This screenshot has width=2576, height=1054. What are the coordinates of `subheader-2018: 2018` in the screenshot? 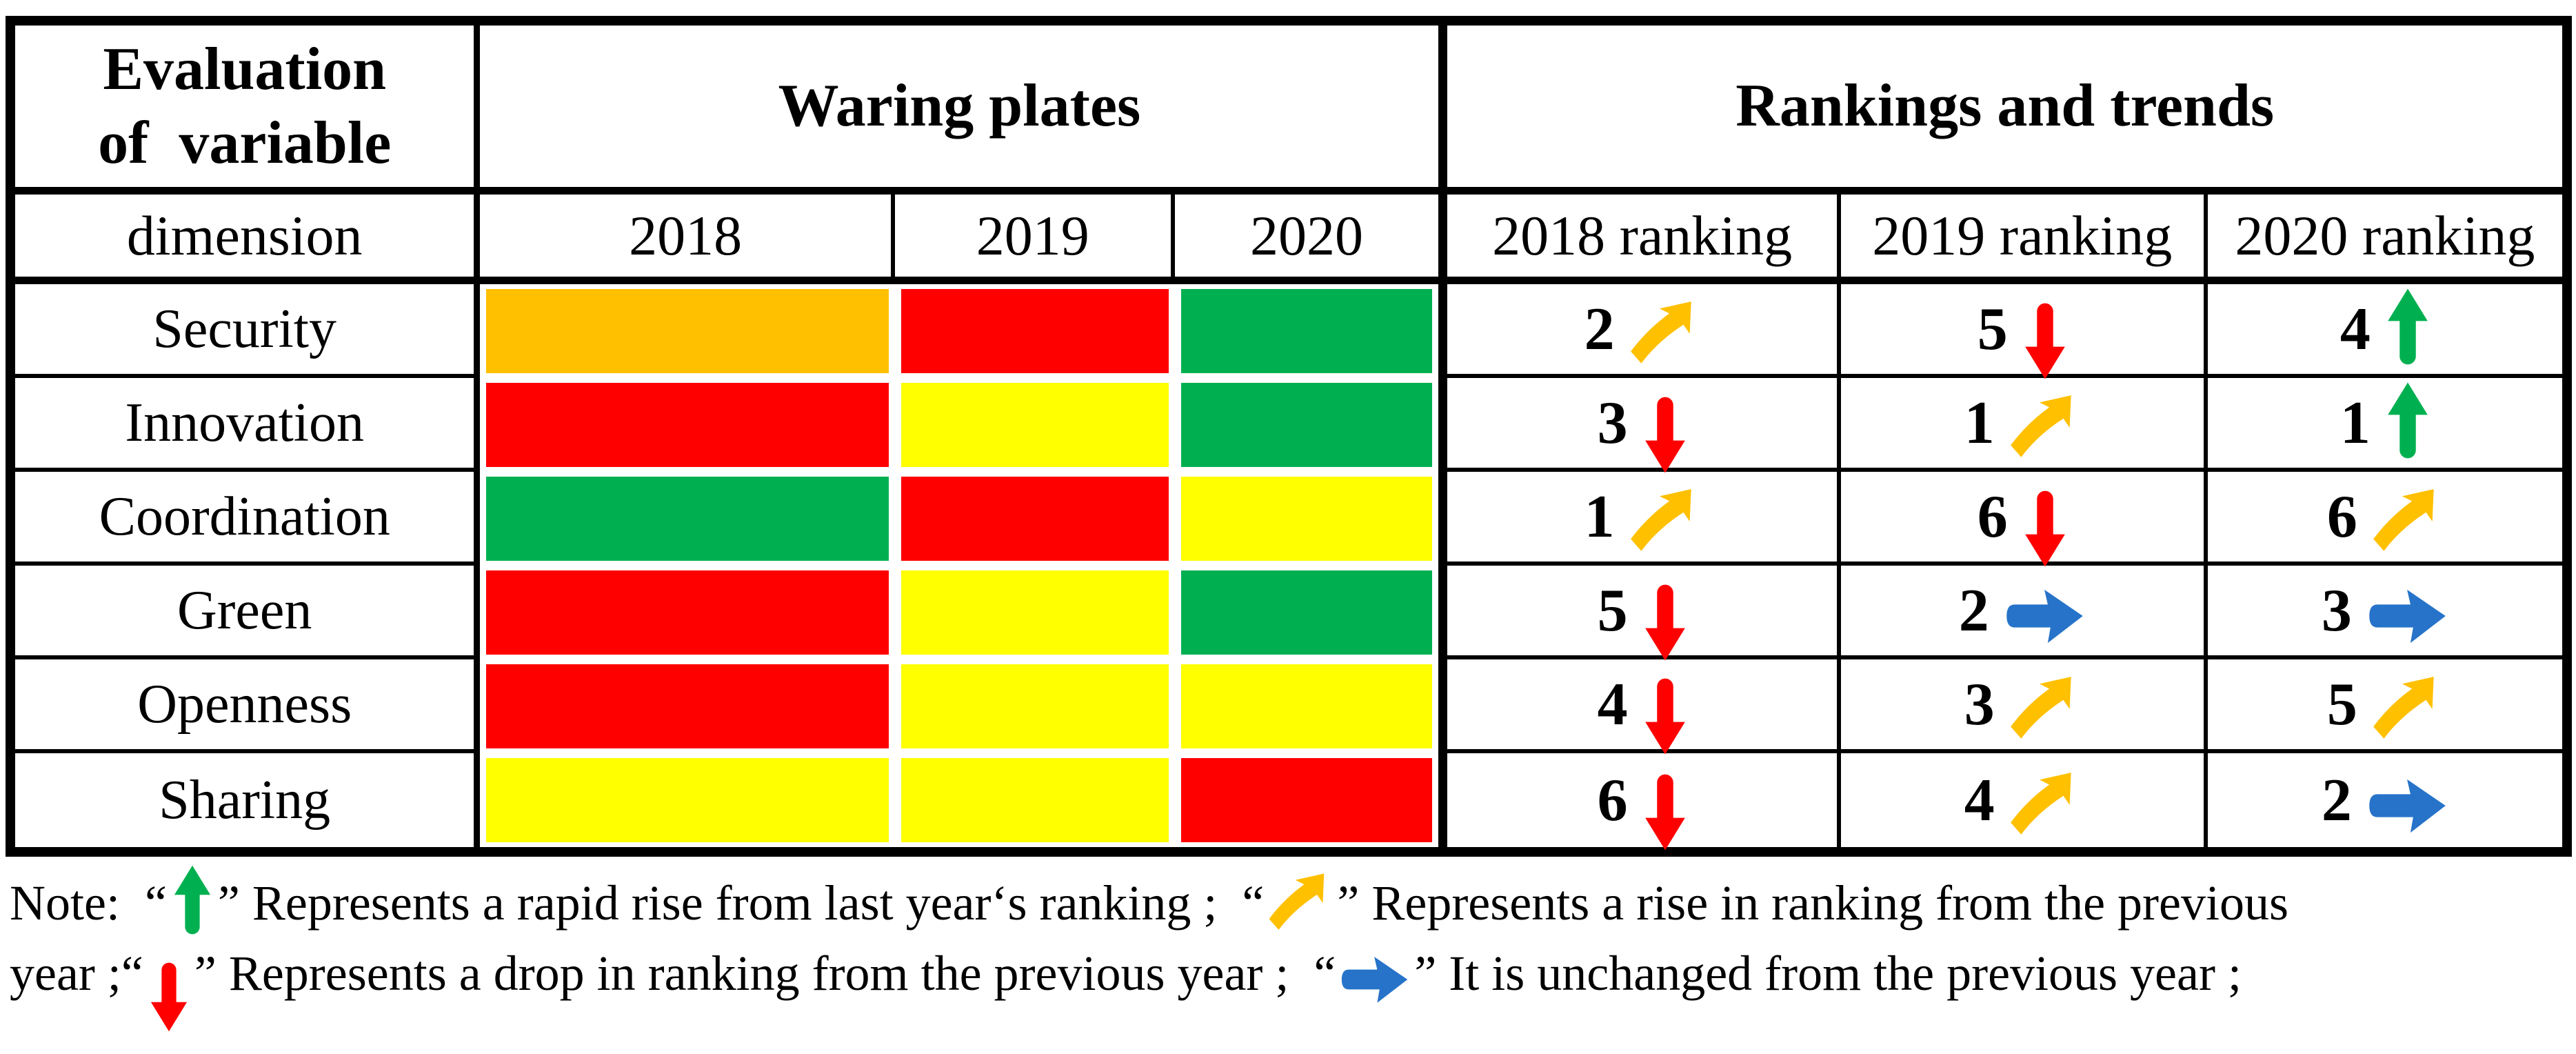 It's located at (687, 239).